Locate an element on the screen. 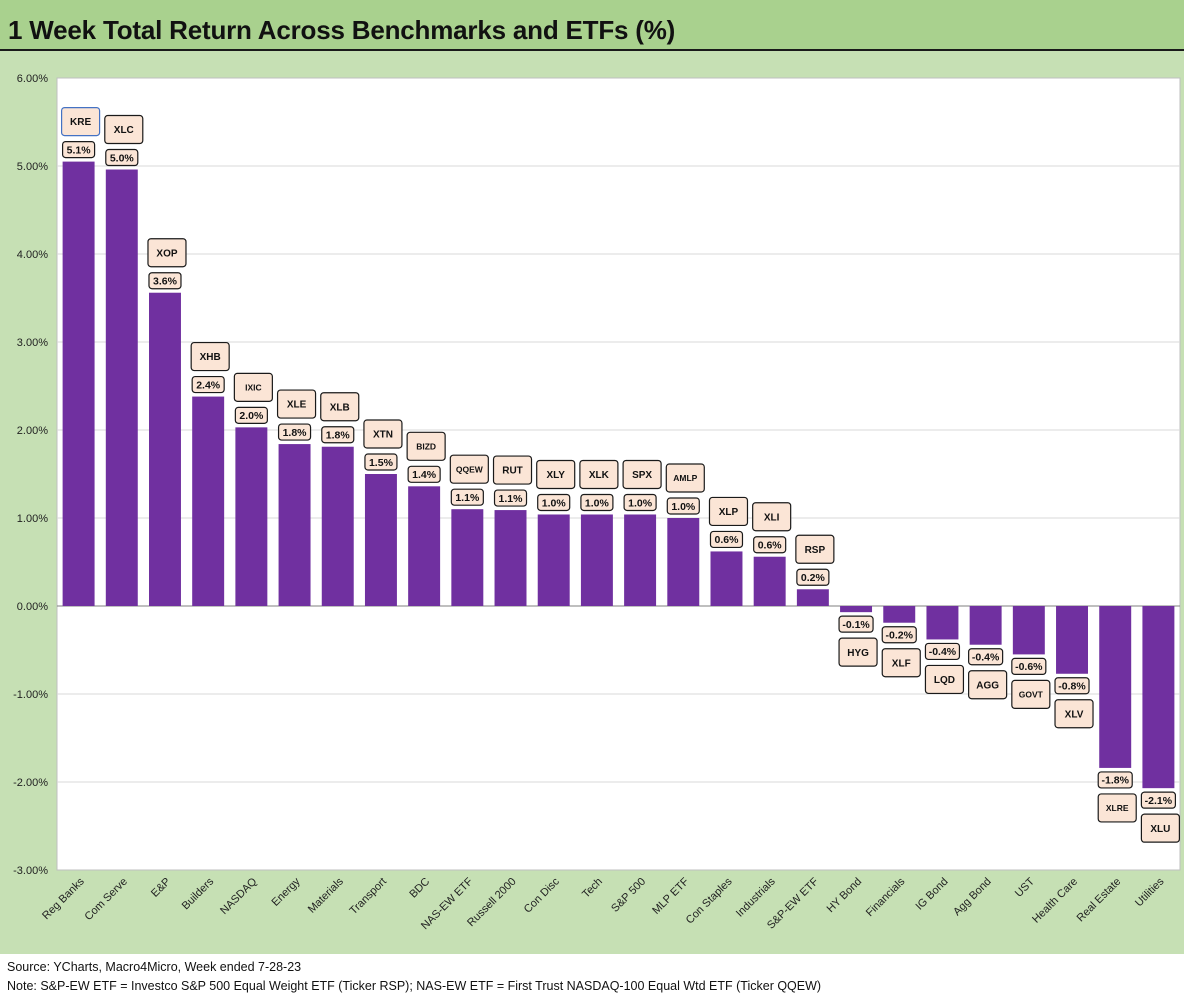 The height and width of the screenshot is (1000, 1184). ticker-label-text: LQD is located at coordinates (944, 680).